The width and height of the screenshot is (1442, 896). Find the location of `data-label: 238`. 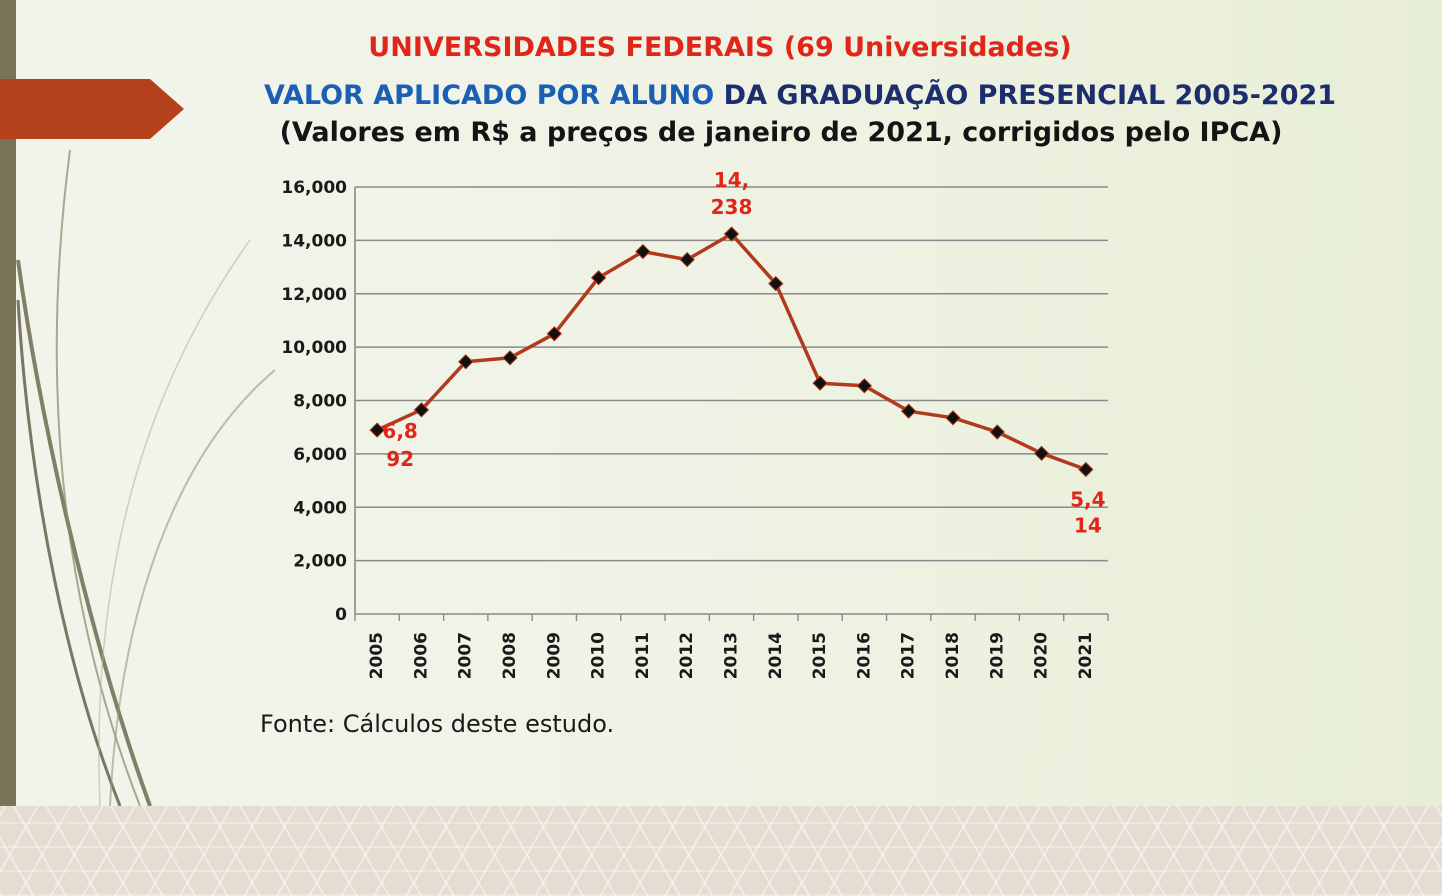

data-label: 238 is located at coordinates (732, 207).